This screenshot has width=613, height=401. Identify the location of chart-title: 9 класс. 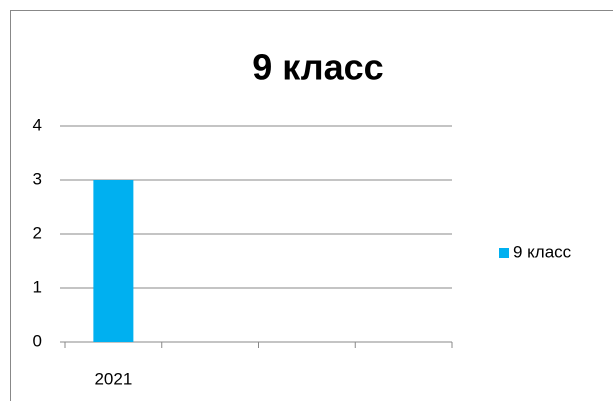
(317, 67).